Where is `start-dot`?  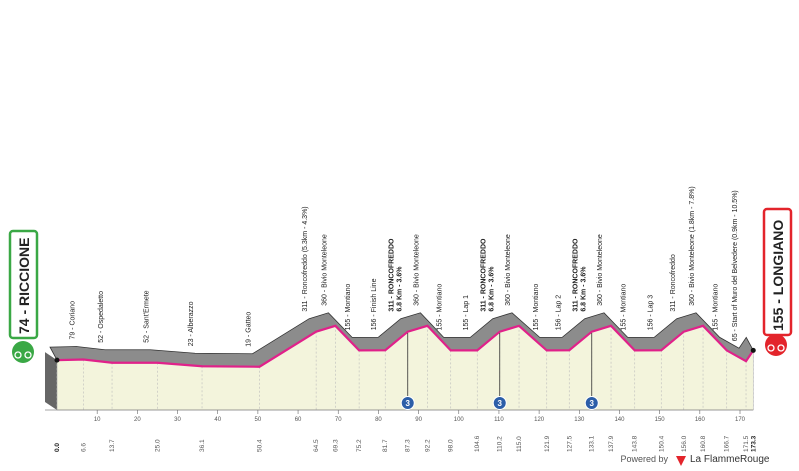
start-dot is located at coordinates (57, 360).